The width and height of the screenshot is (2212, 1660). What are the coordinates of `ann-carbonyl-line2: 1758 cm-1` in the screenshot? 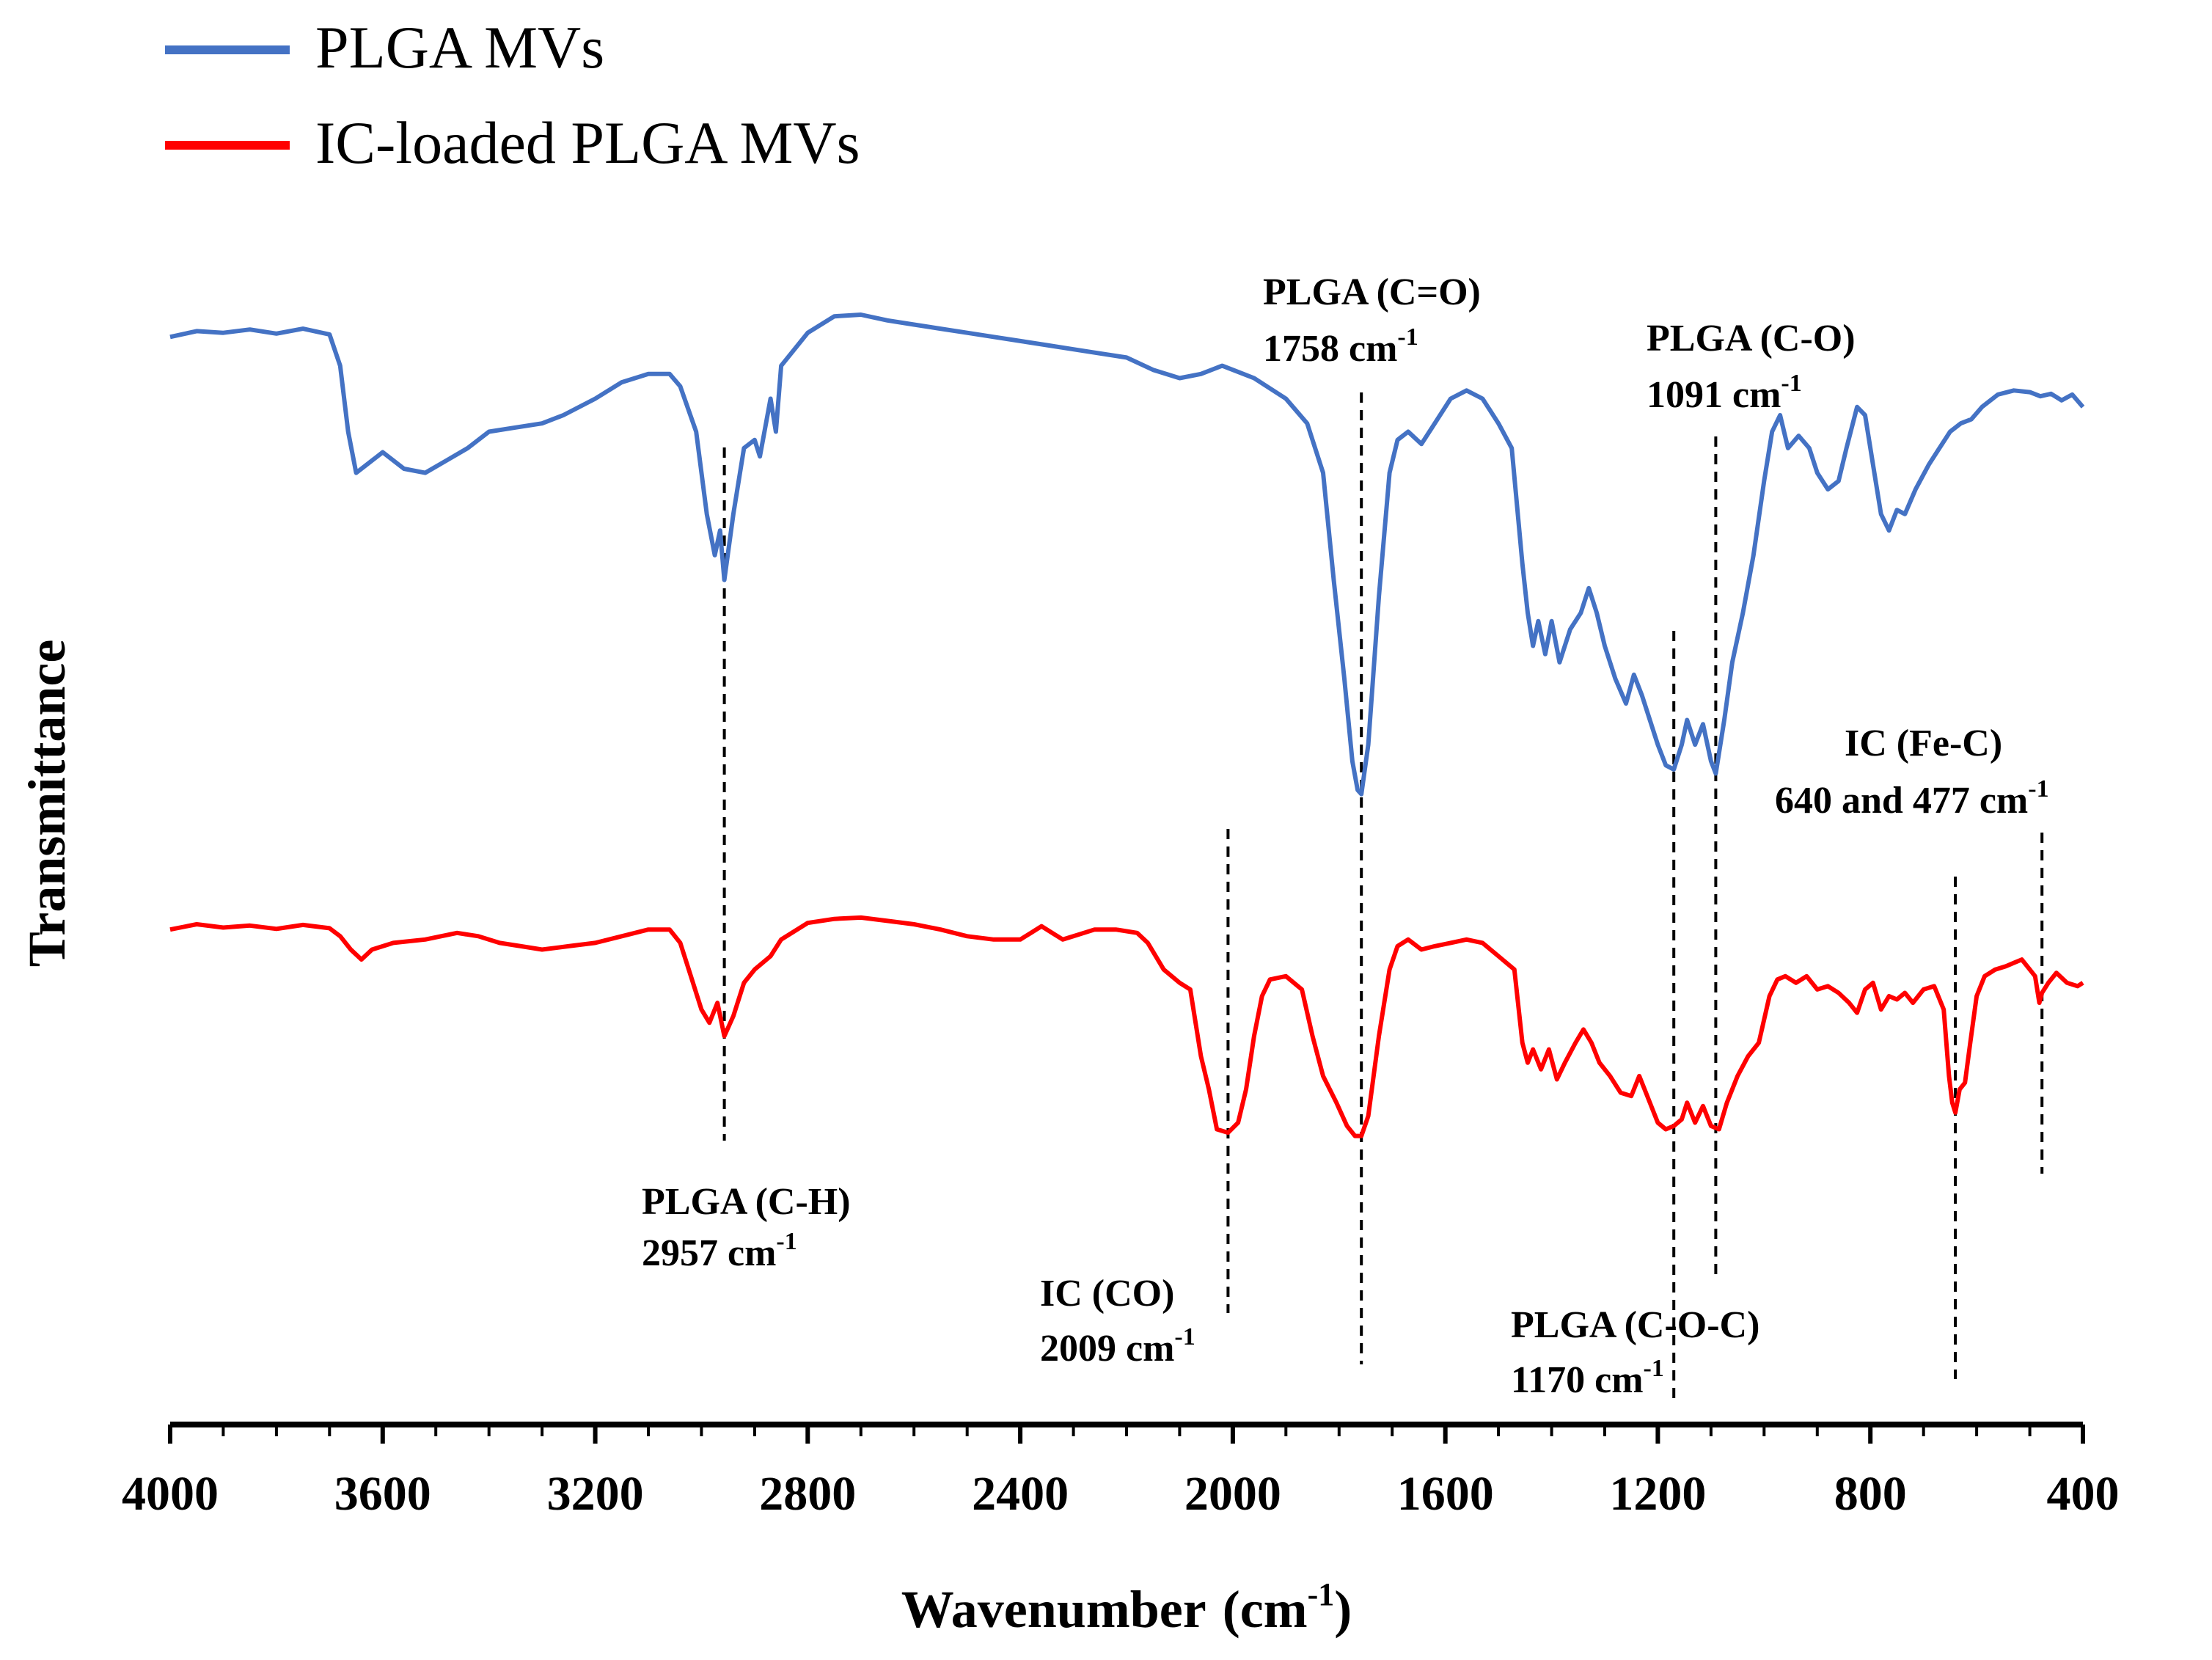 It's located at (1340, 346).